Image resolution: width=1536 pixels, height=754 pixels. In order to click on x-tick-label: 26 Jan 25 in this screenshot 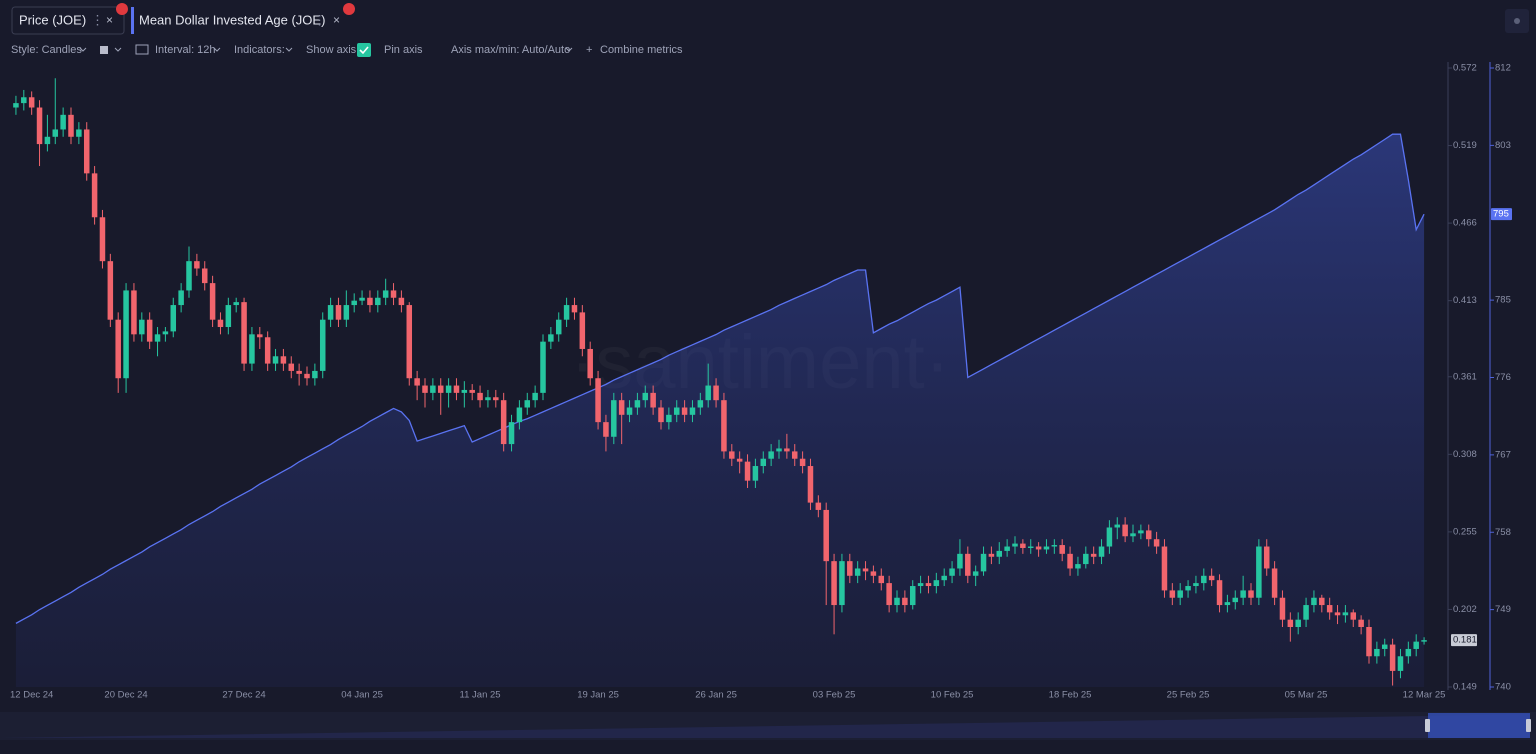, I will do `click(716, 695)`.